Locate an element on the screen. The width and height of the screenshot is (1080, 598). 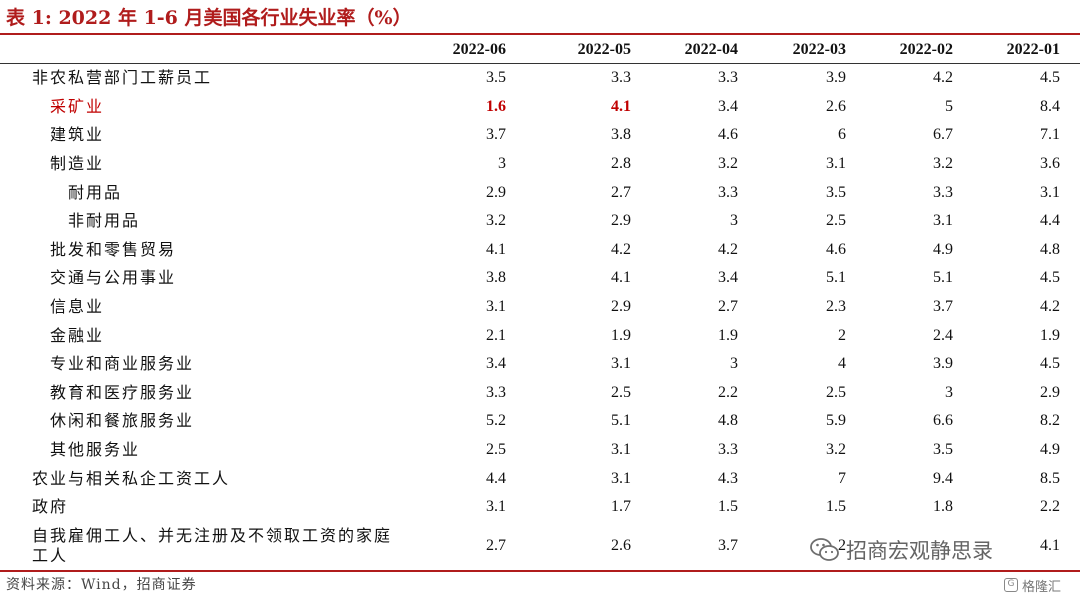
column-header: 2022-06 is located at coordinates (479, 49).